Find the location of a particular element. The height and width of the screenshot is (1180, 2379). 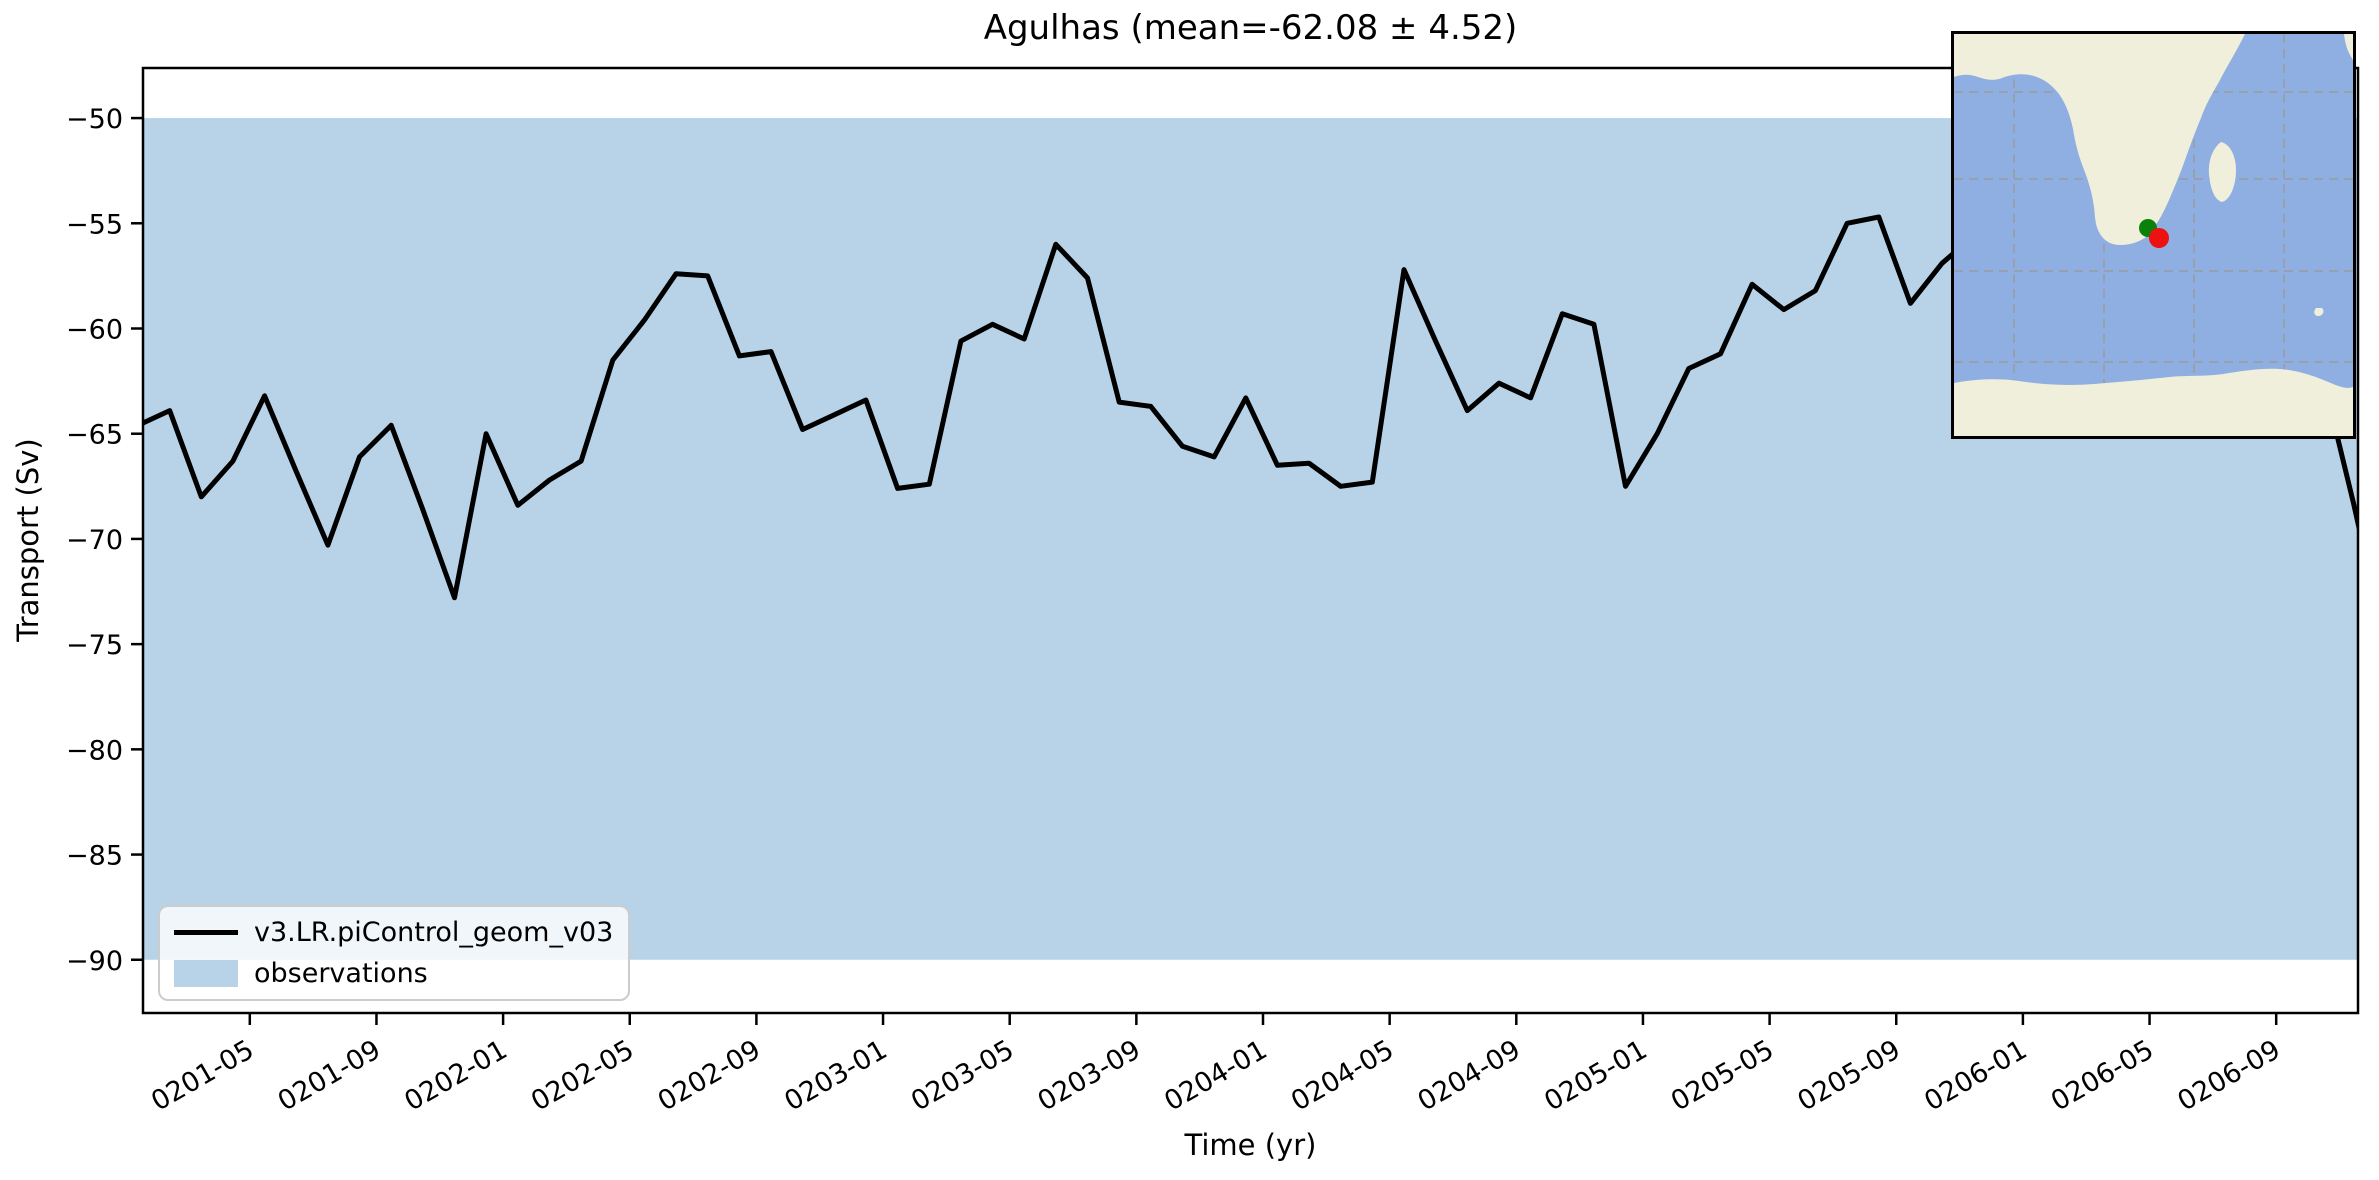

x-tick-label: 0206-09 is located at coordinates (2229, 1075).